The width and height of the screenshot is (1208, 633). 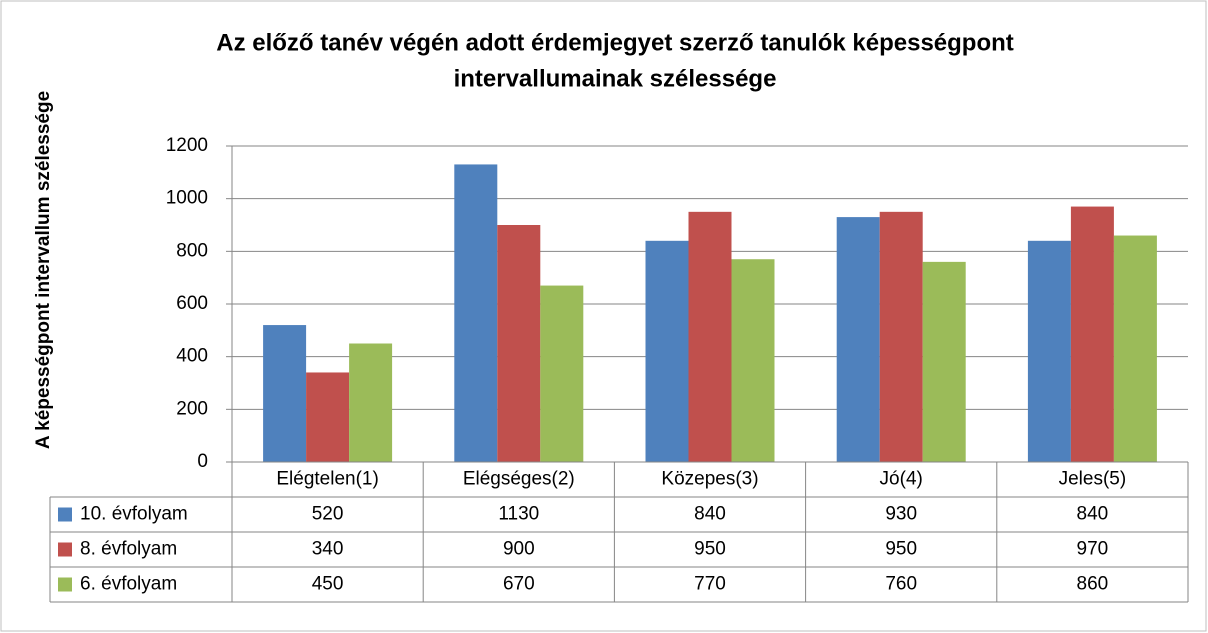 What do you see at coordinates (519, 584) in the screenshot?
I see `table-value: 670` at bounding box center [519, 584].